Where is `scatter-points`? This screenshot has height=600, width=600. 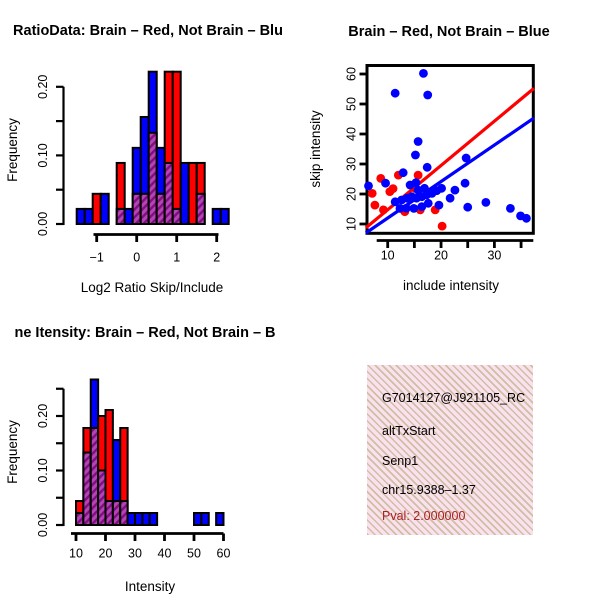 scatter-points is located at coordinates (449, 152).